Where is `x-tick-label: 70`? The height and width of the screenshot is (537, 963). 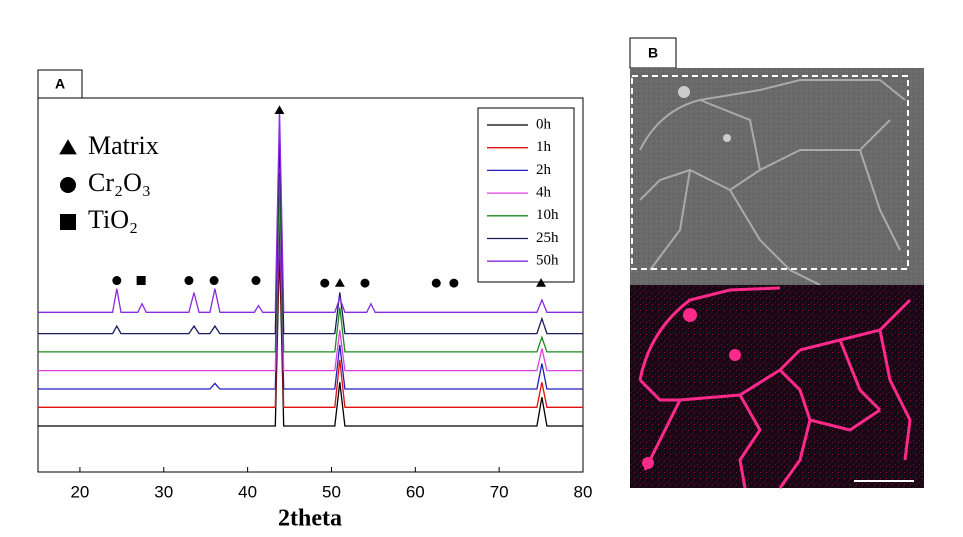
x-tick-label: 70 is located at coordinates (499, 491).